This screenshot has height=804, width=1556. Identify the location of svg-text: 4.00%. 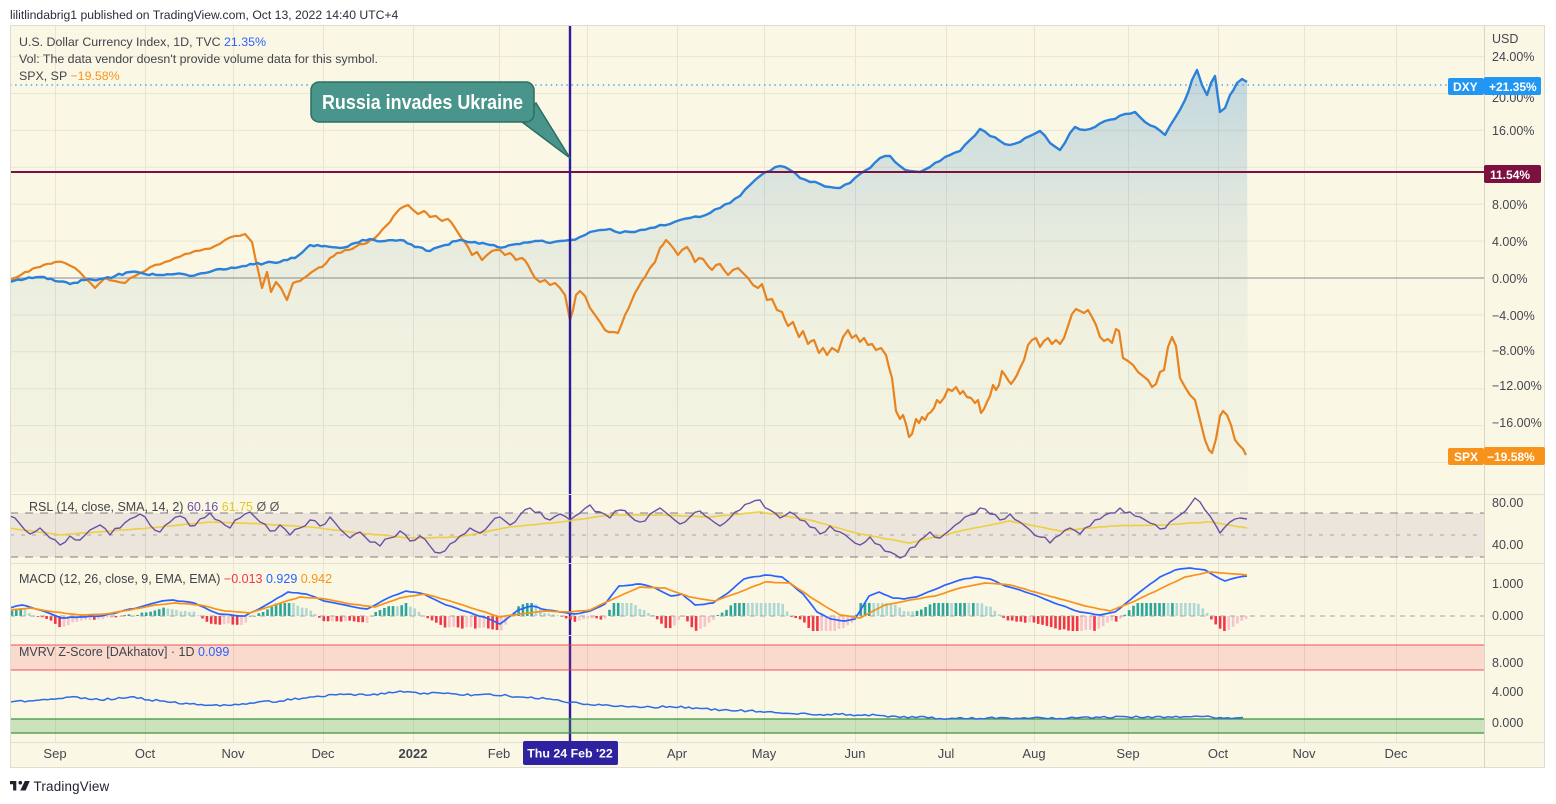
(1509, 242).